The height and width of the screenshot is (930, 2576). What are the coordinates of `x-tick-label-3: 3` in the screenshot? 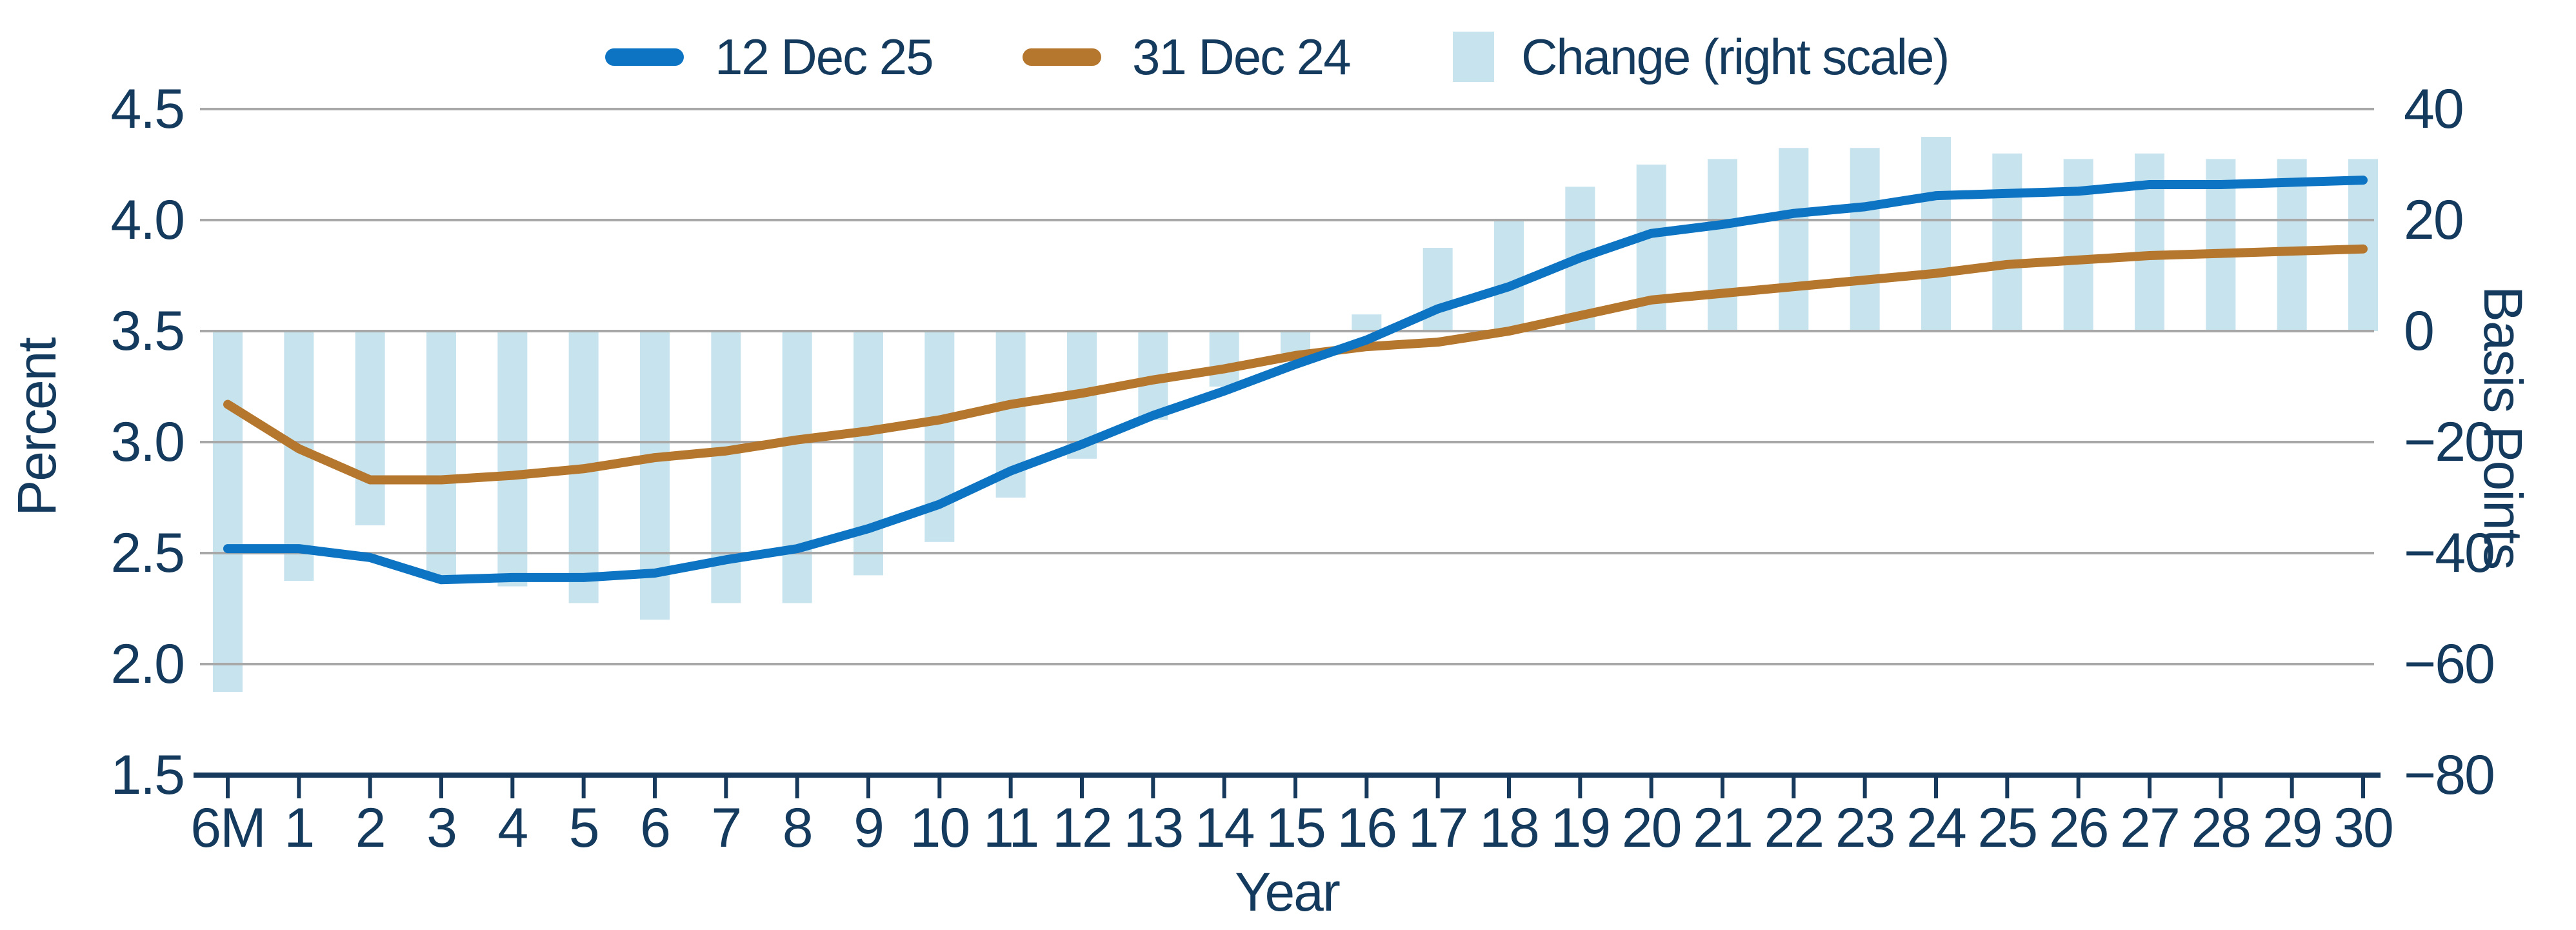 It's located at (441, 828).